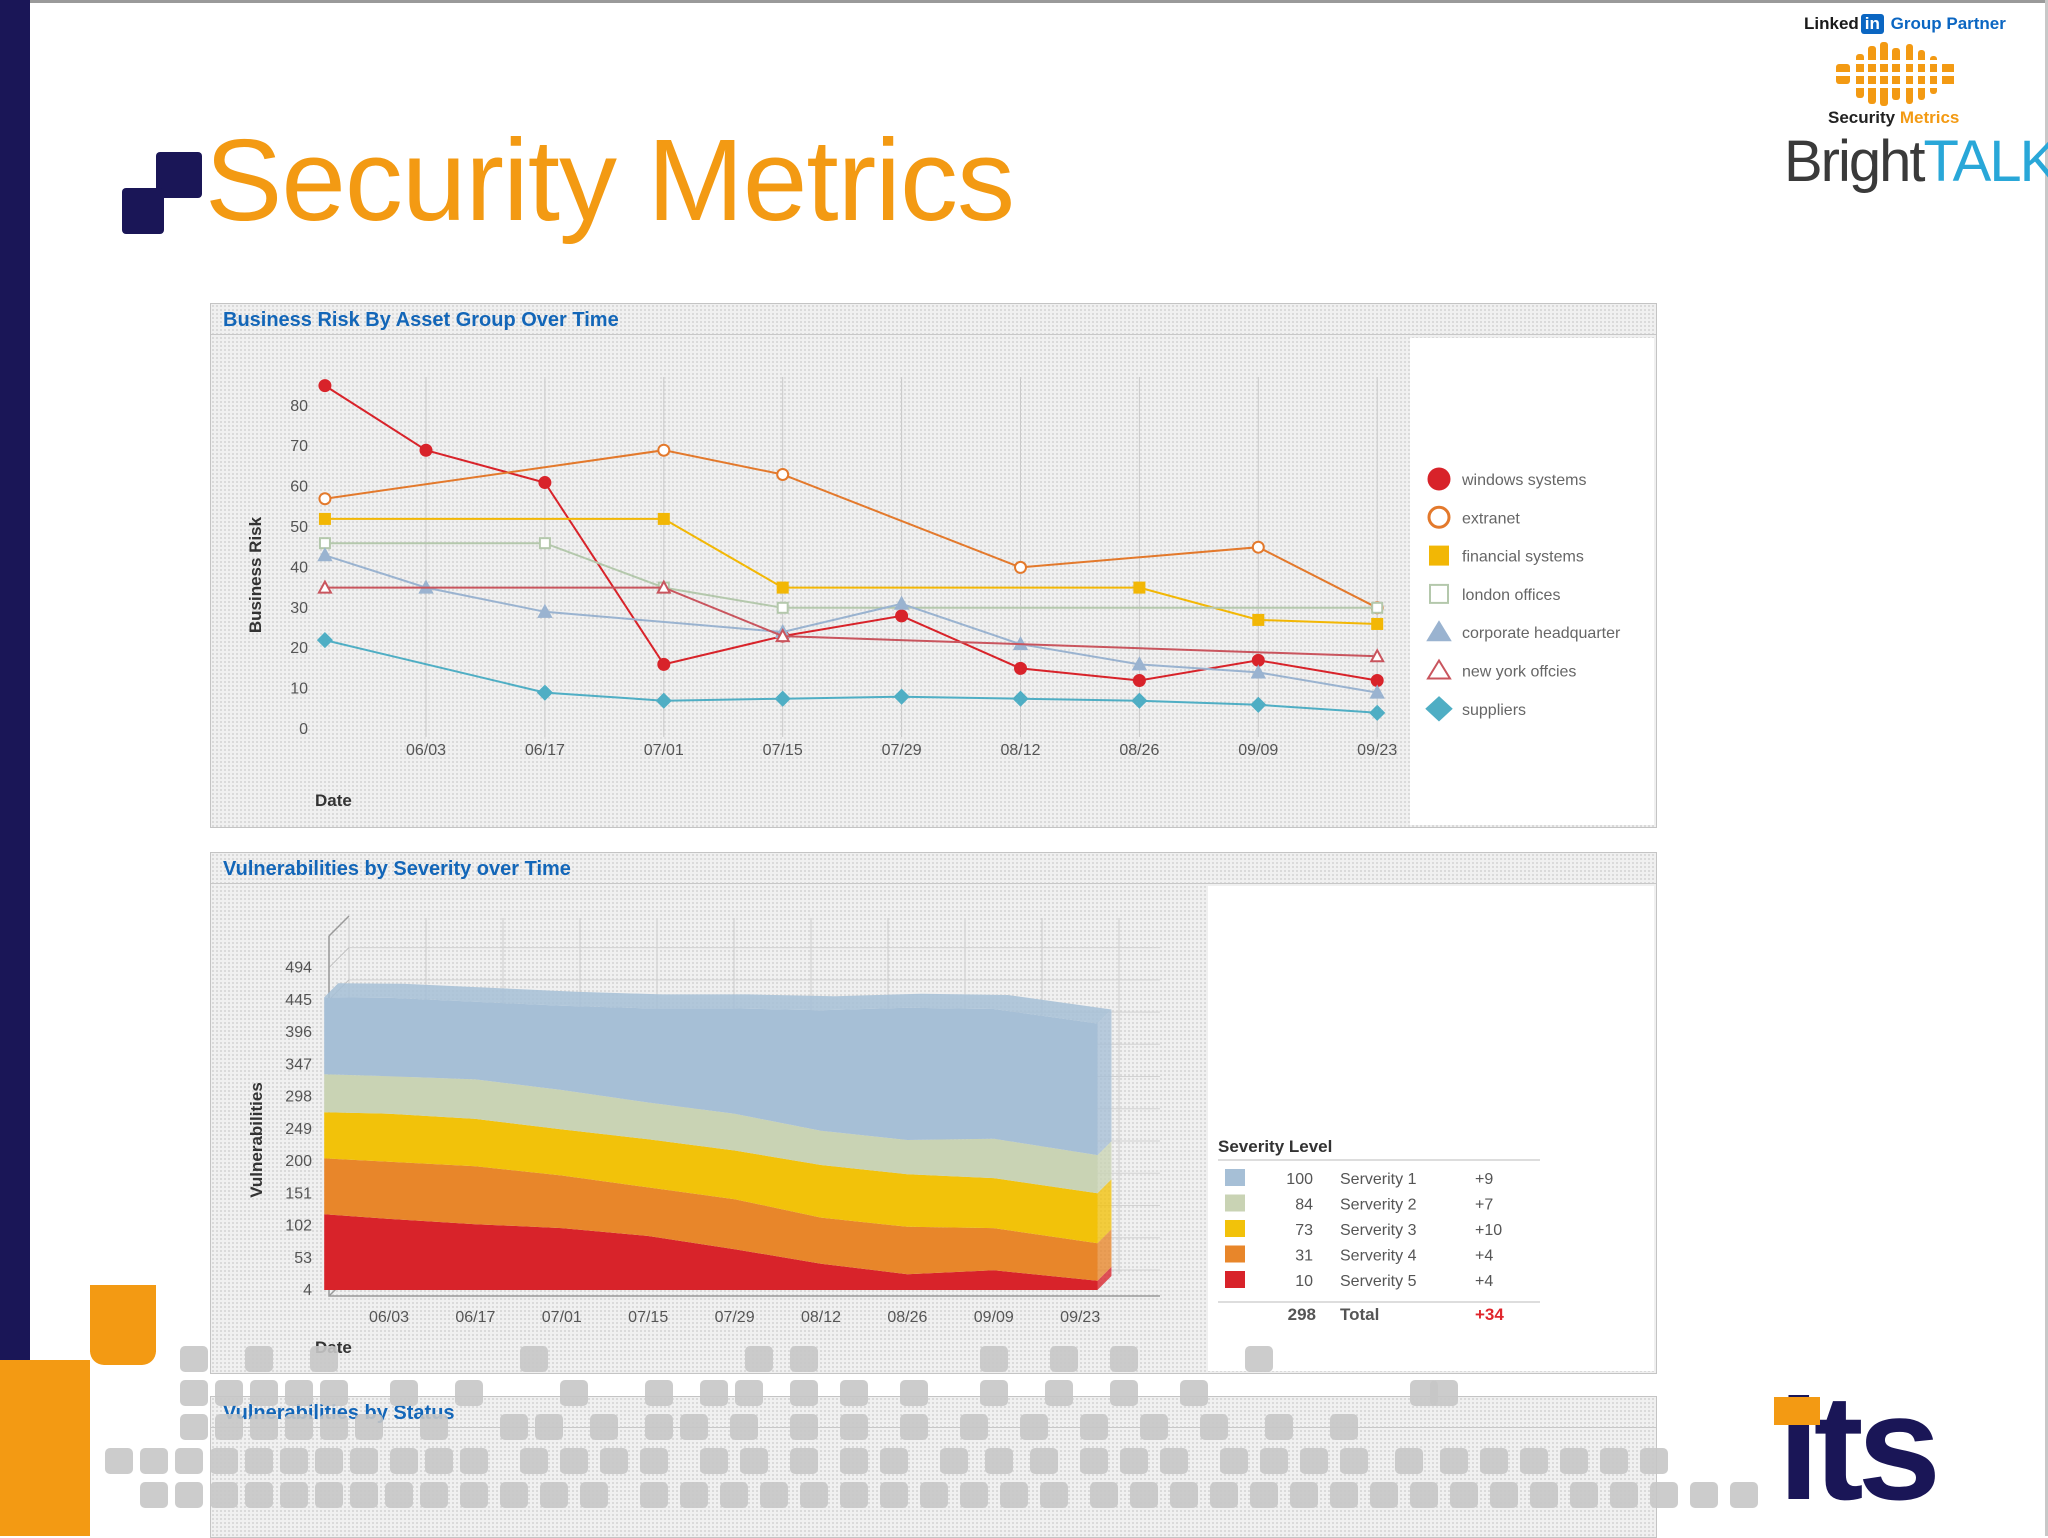 The height and width of the screenshot is (1538, 2048). Describe the element at coordinates (851, 676) in the screenshot. I see `series-suppliers` at that location.